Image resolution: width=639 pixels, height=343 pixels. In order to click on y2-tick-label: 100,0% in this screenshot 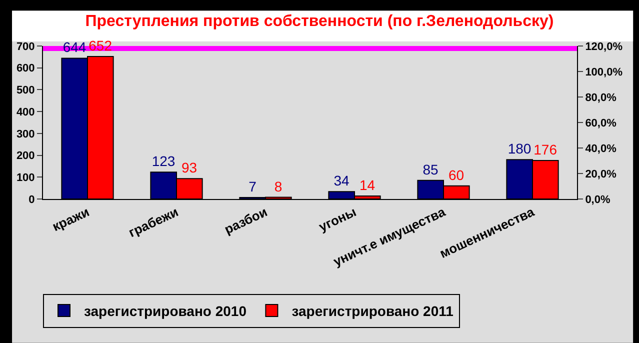, I will do `click(604, 72)`.